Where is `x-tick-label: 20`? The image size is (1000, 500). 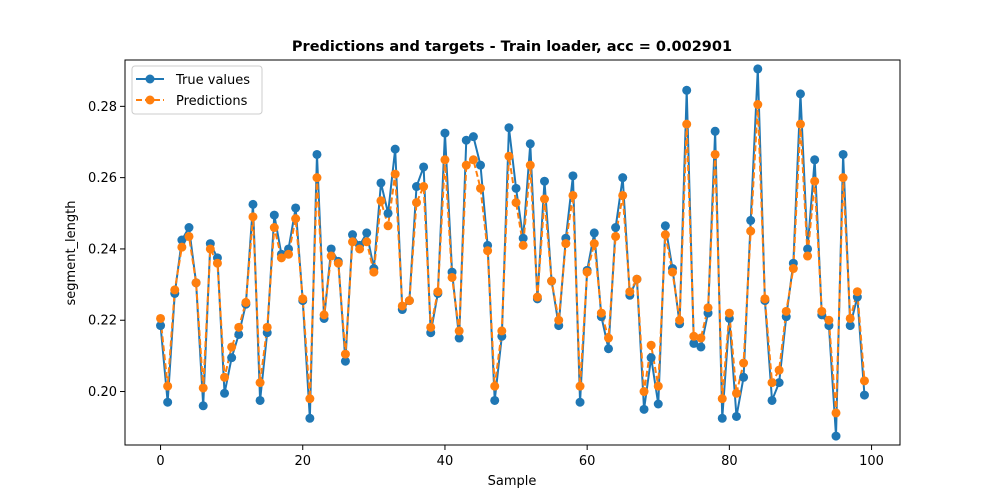
x-tick-label: 20 is located at coordinates (302, 461).